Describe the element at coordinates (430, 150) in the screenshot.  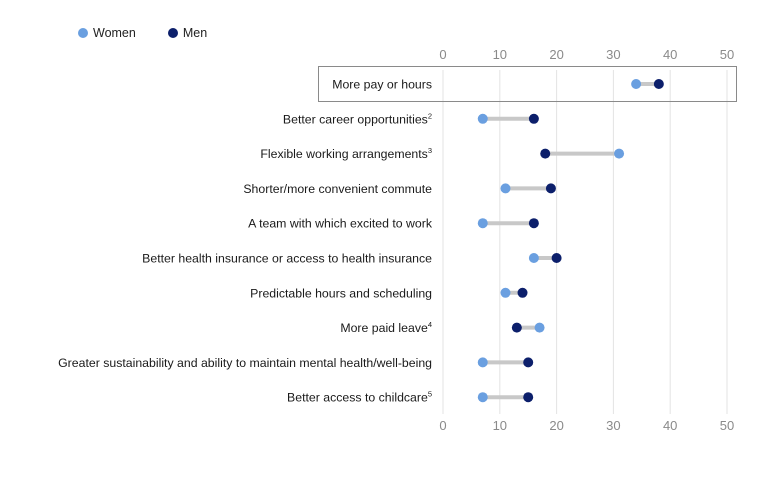
I see `category-footnote-sup: 3` at that location.